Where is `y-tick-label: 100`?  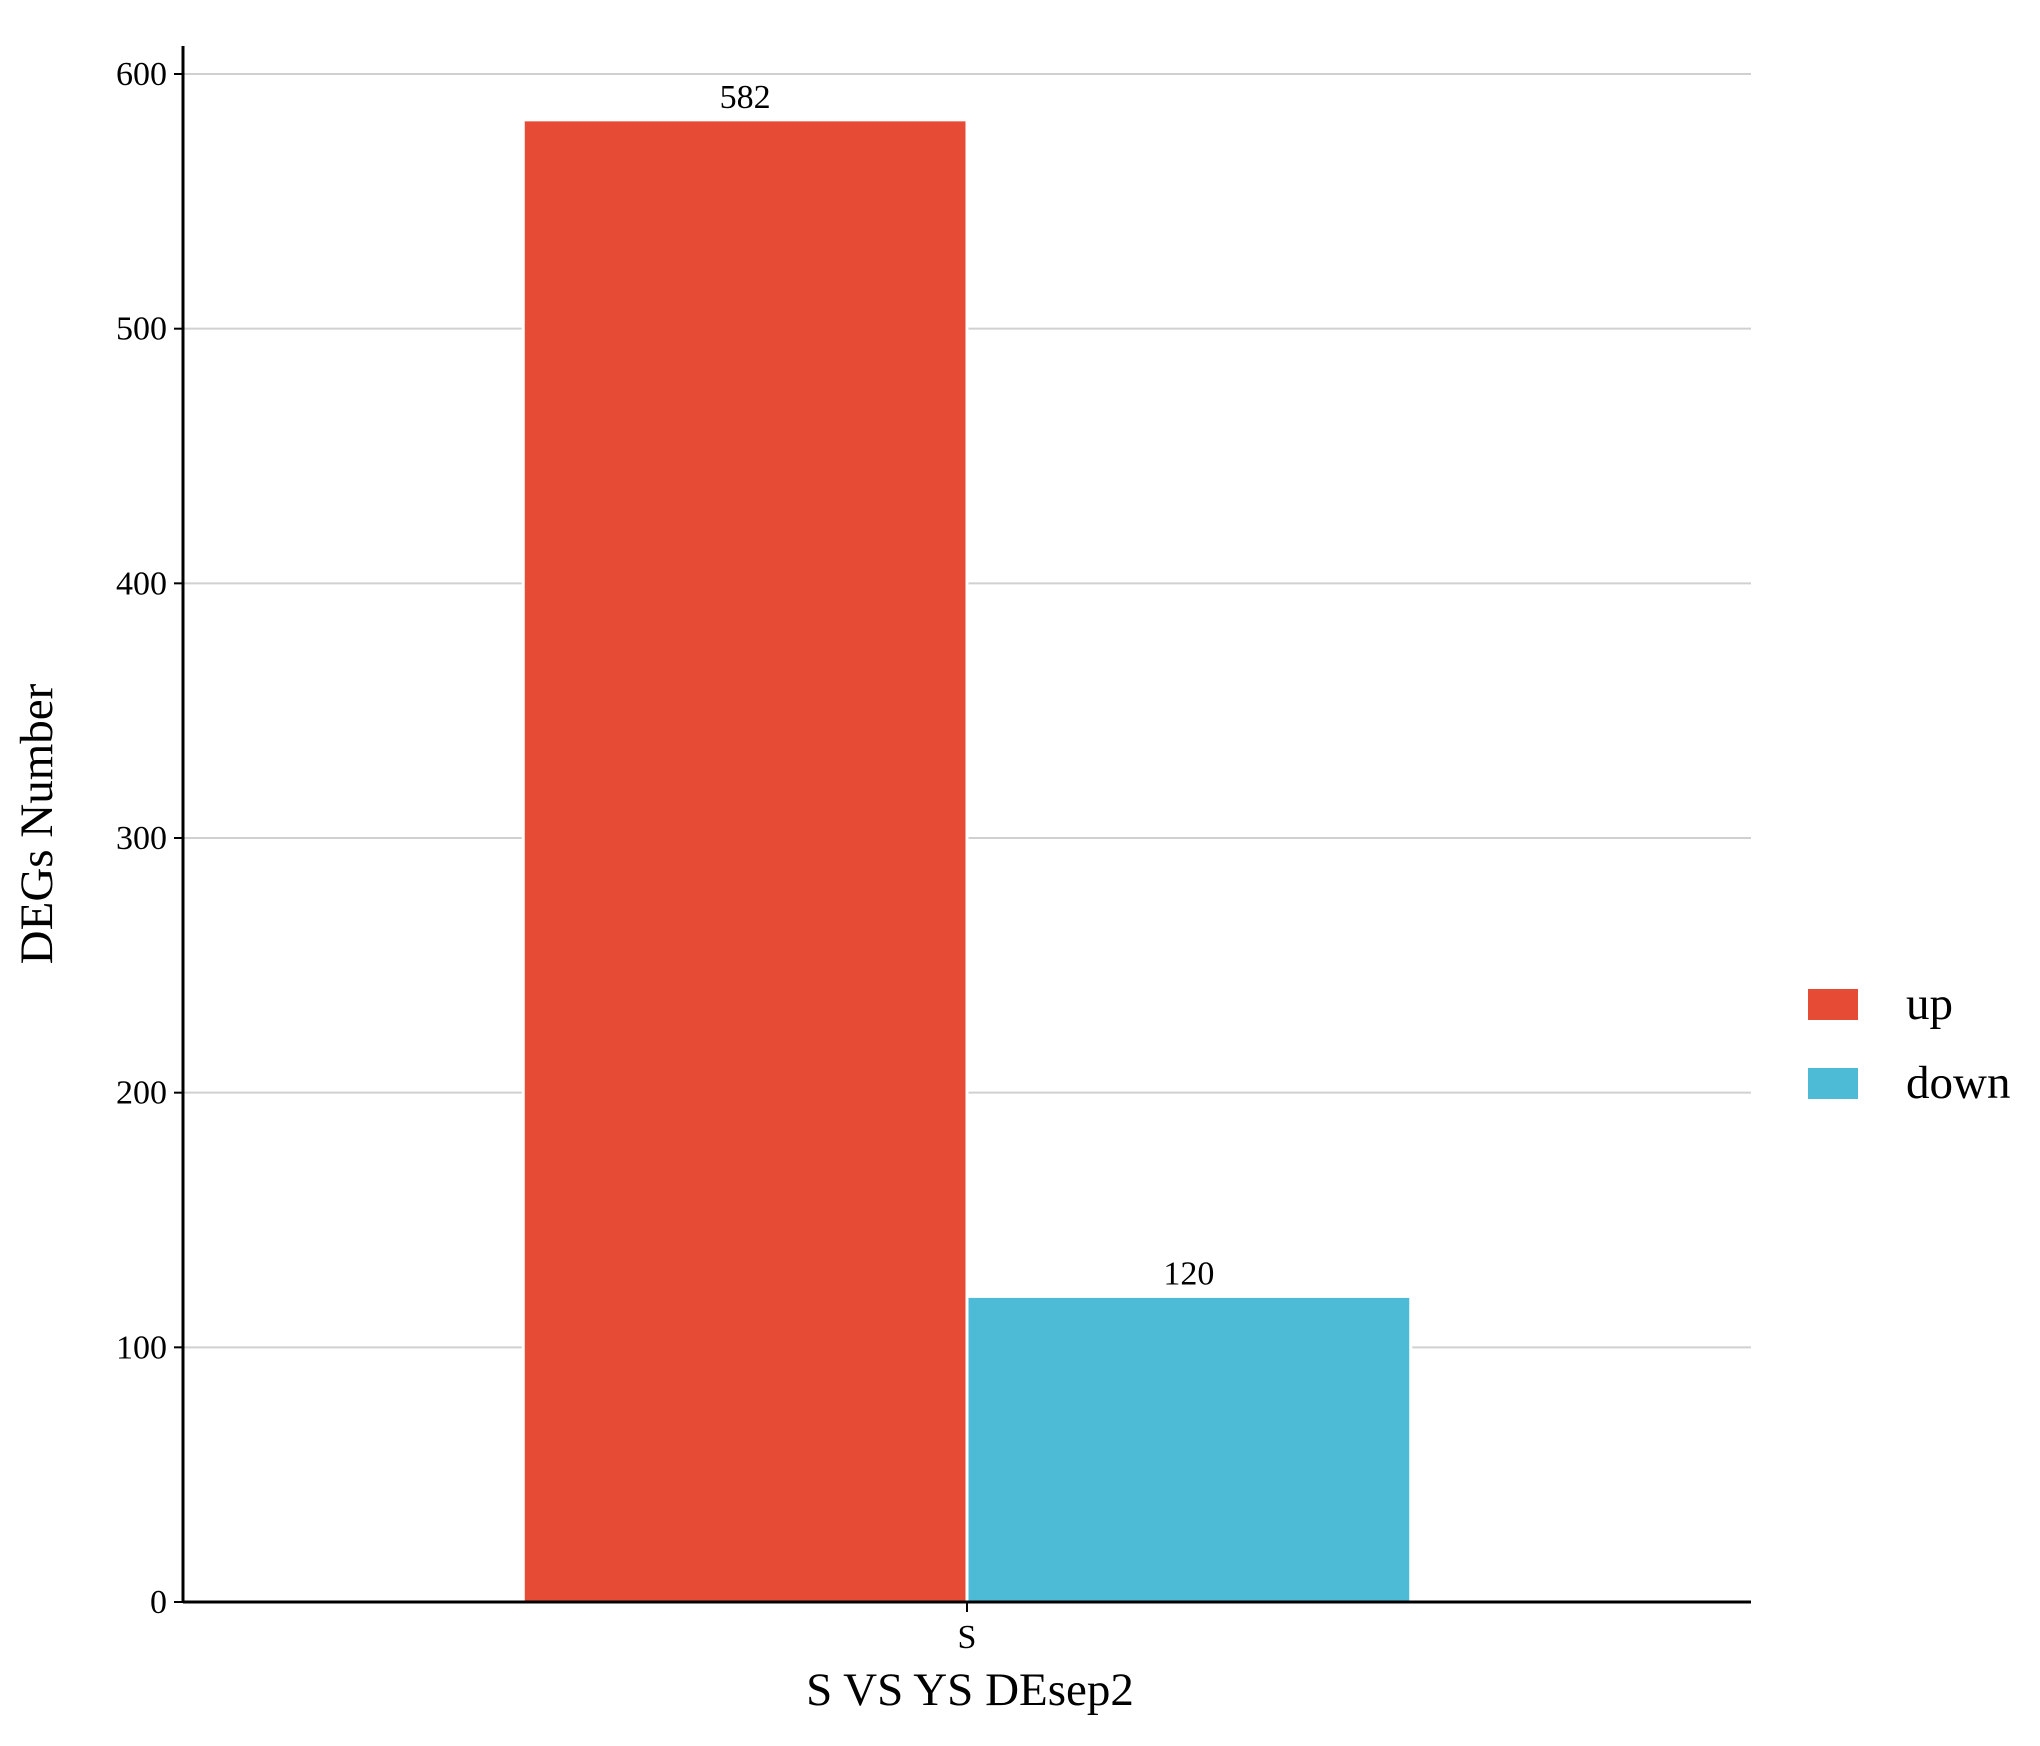 y-tick-label: 100 is located at coordinates (141, 1347).